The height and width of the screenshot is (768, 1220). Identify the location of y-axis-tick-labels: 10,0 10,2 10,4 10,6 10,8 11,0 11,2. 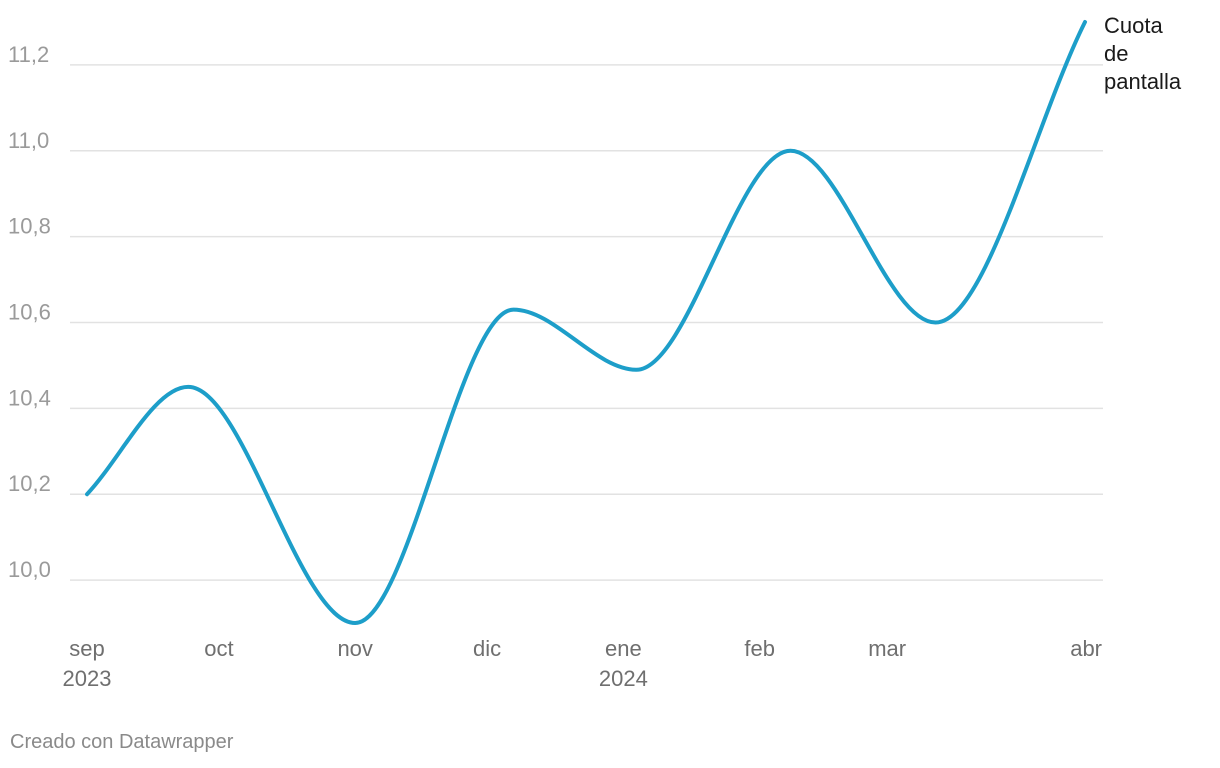
(29, 312).